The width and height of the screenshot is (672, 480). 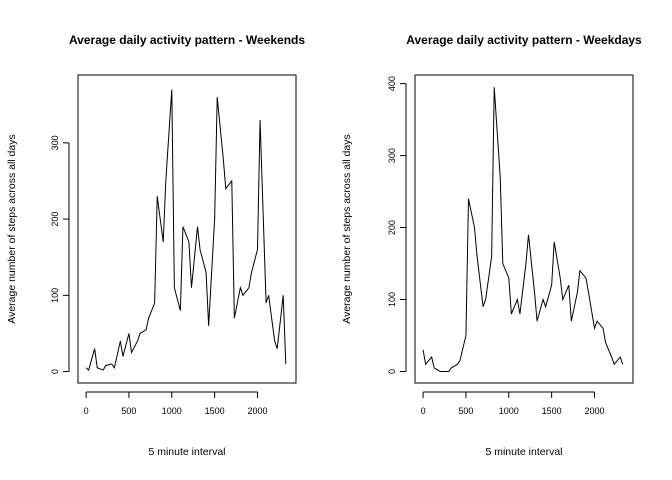 I want to click on y-tick-label: 400, so click(x=392, y=83).